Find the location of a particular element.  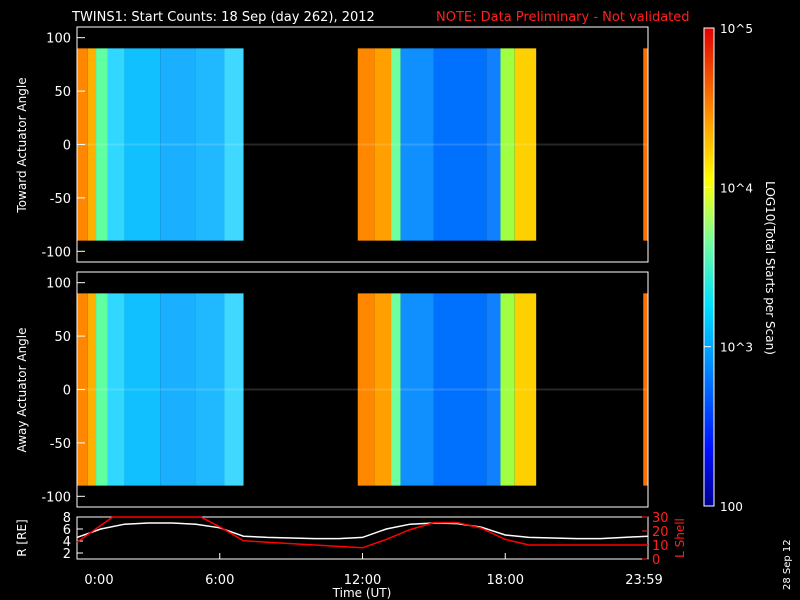

ytick-label: 2 is located at coordinates (67, 554).